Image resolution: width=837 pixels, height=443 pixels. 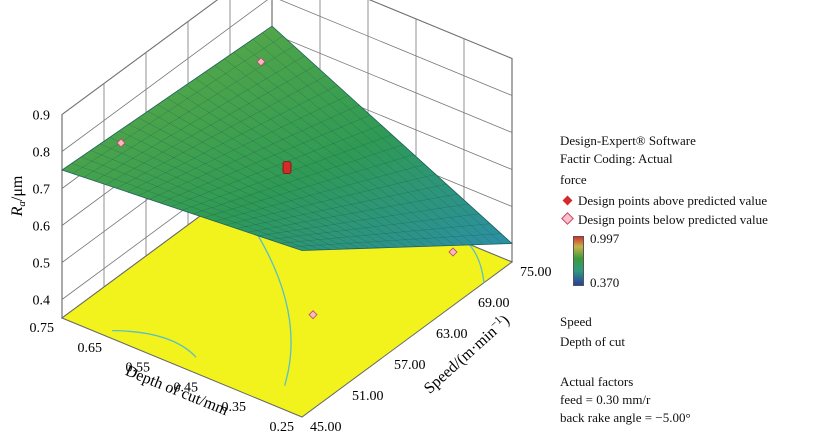 I want to click on pink-diamond-icon, so click(x=567, y=218).